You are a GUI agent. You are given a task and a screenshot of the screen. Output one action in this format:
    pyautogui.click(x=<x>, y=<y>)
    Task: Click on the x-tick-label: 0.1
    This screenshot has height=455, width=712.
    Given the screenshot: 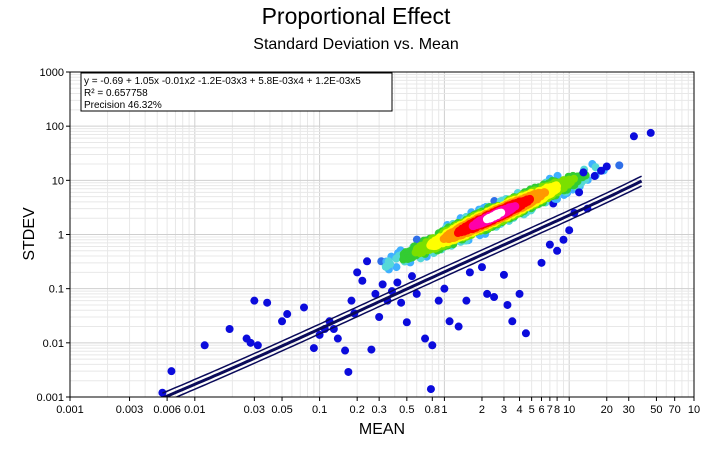 What is the action you would take?
    pyautogui.click(x=319, y=410)
    